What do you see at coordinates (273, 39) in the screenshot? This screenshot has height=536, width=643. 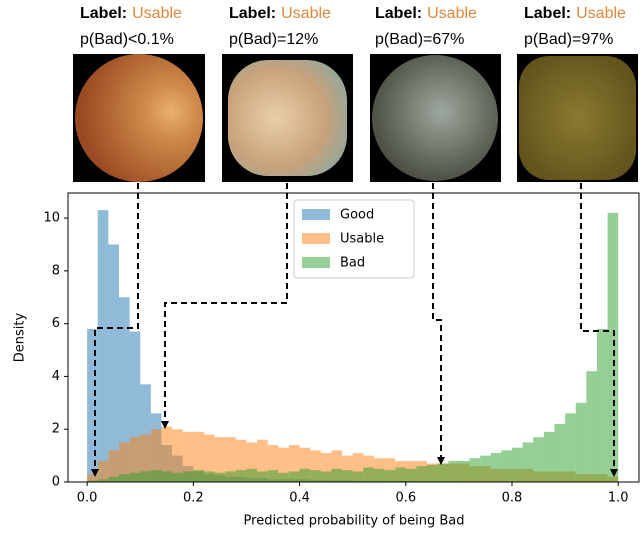 I see `panel-probability: p(Bad)=12%` at bounding box center [273, 39].